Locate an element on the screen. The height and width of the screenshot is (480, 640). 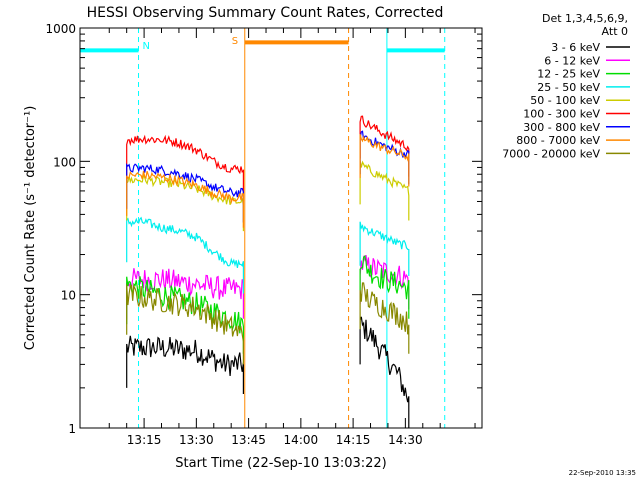
saa-marker: S is located at coordinates (235, 41).